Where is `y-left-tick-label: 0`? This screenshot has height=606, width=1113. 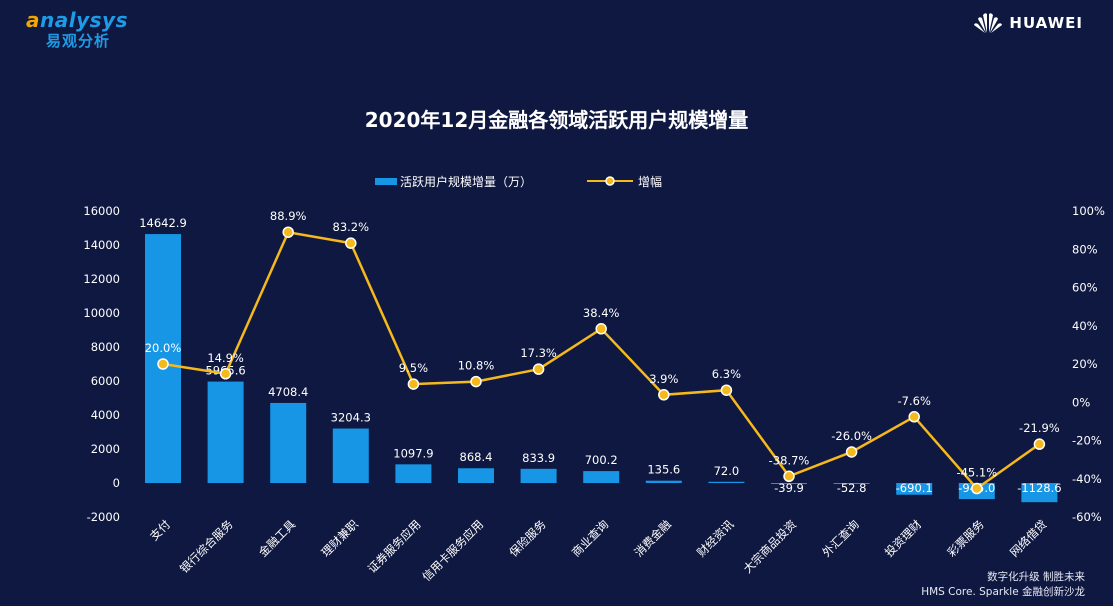 y-left-tick-label: 0 is located at coordinates (116, 483).